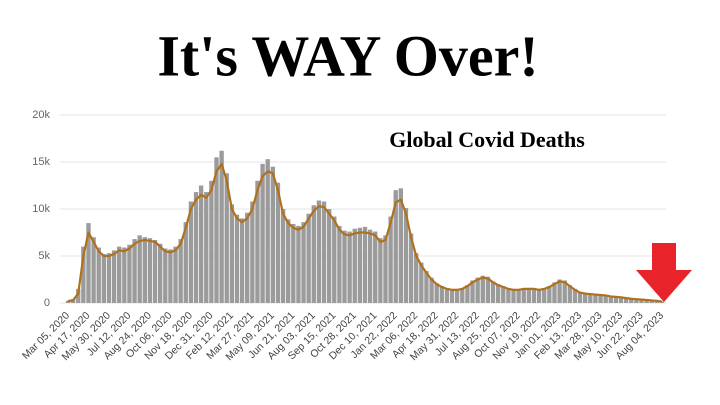 The width and height of the screenshot is (720, 405). Describe the element at coordinates (41, 115) in the screenshot. I see `y-tick-label: 20k` at that location.